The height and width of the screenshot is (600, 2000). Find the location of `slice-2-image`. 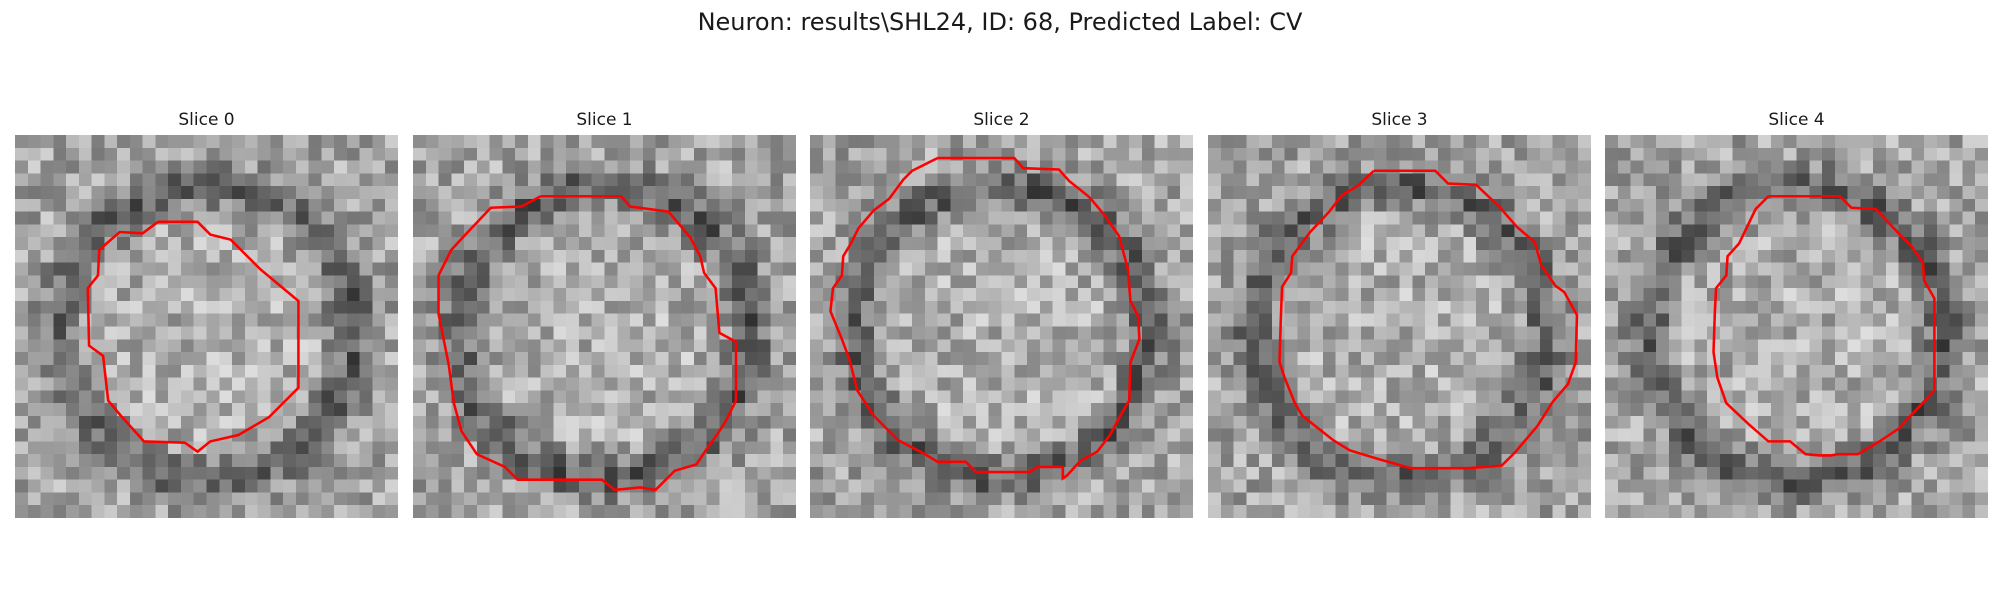

slice-2-image is located at coordinates (1001, 326).